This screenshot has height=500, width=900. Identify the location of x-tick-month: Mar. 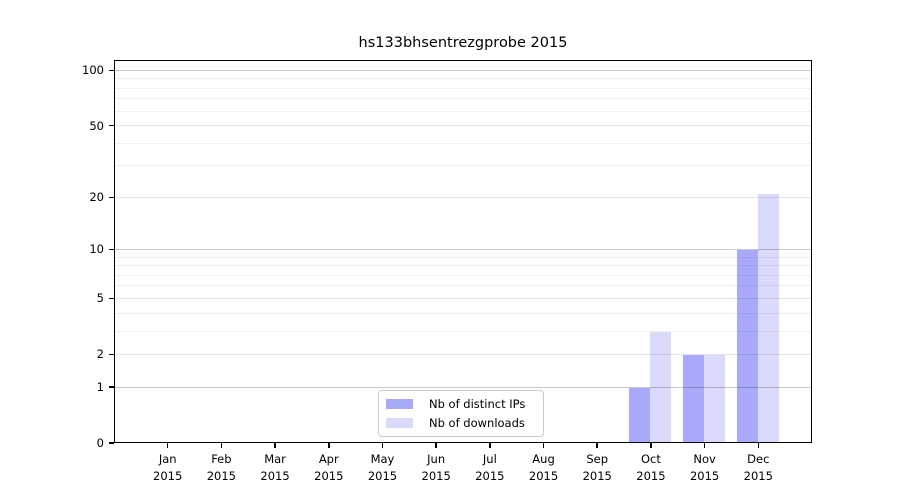
(275, 459).